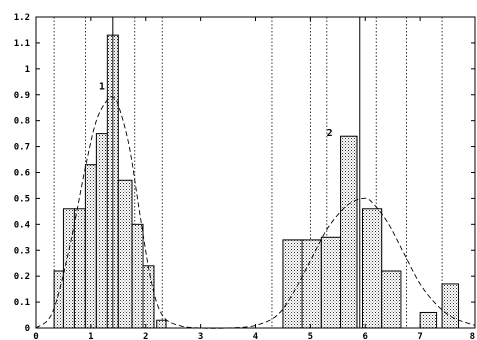 This screenshot has height=340, width=477. I want to click on x-tick-label: 1, so click(90, 336).